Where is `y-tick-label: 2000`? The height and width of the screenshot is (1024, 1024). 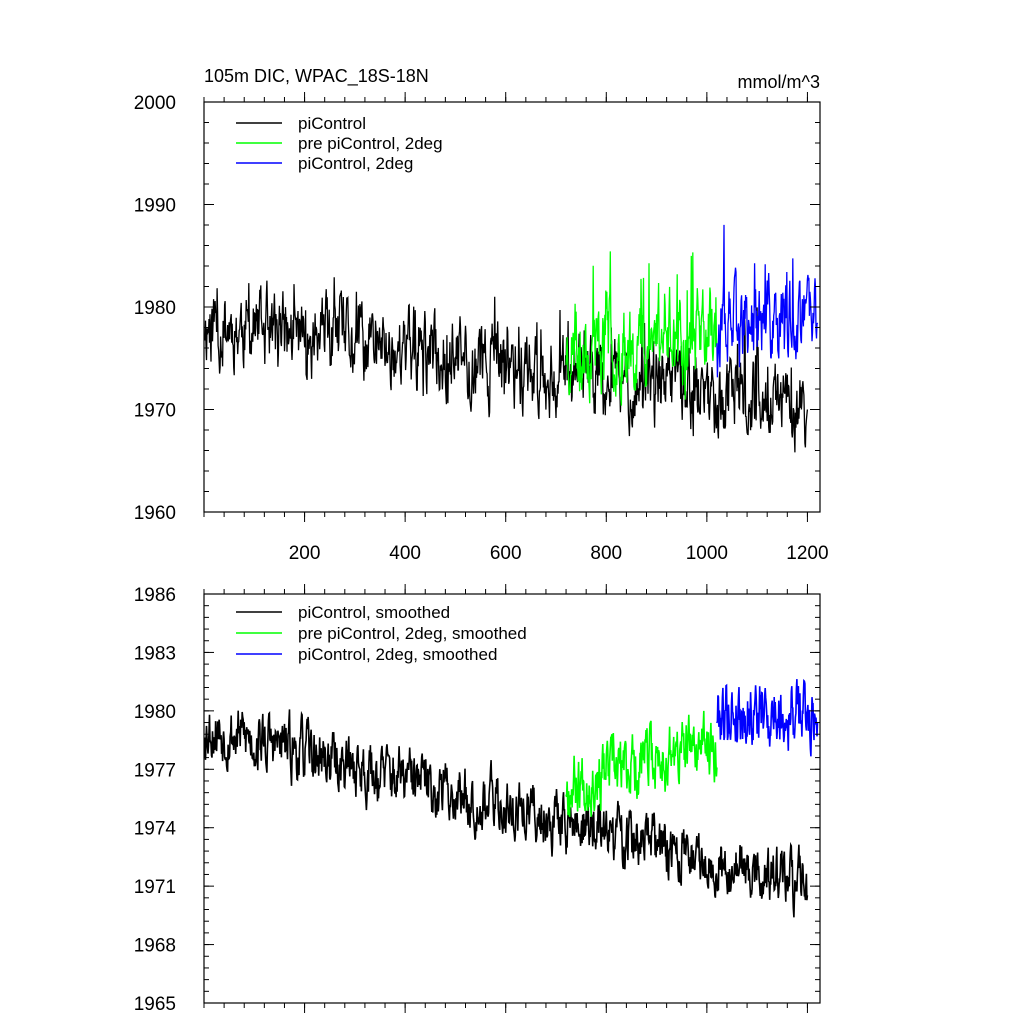
y-tick-label: 2000 is located at coordinates (155, 103).